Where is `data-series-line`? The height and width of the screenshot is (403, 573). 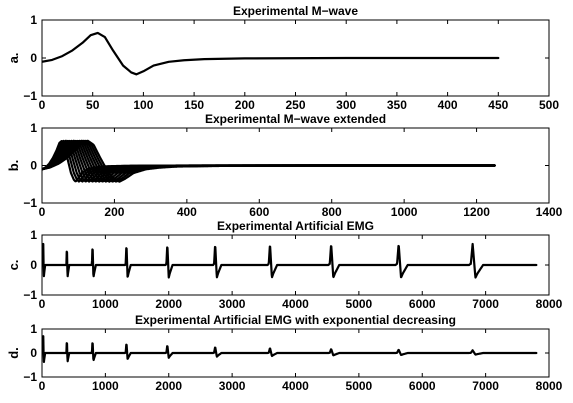
data-series-line is located at coordinates (271, 53).